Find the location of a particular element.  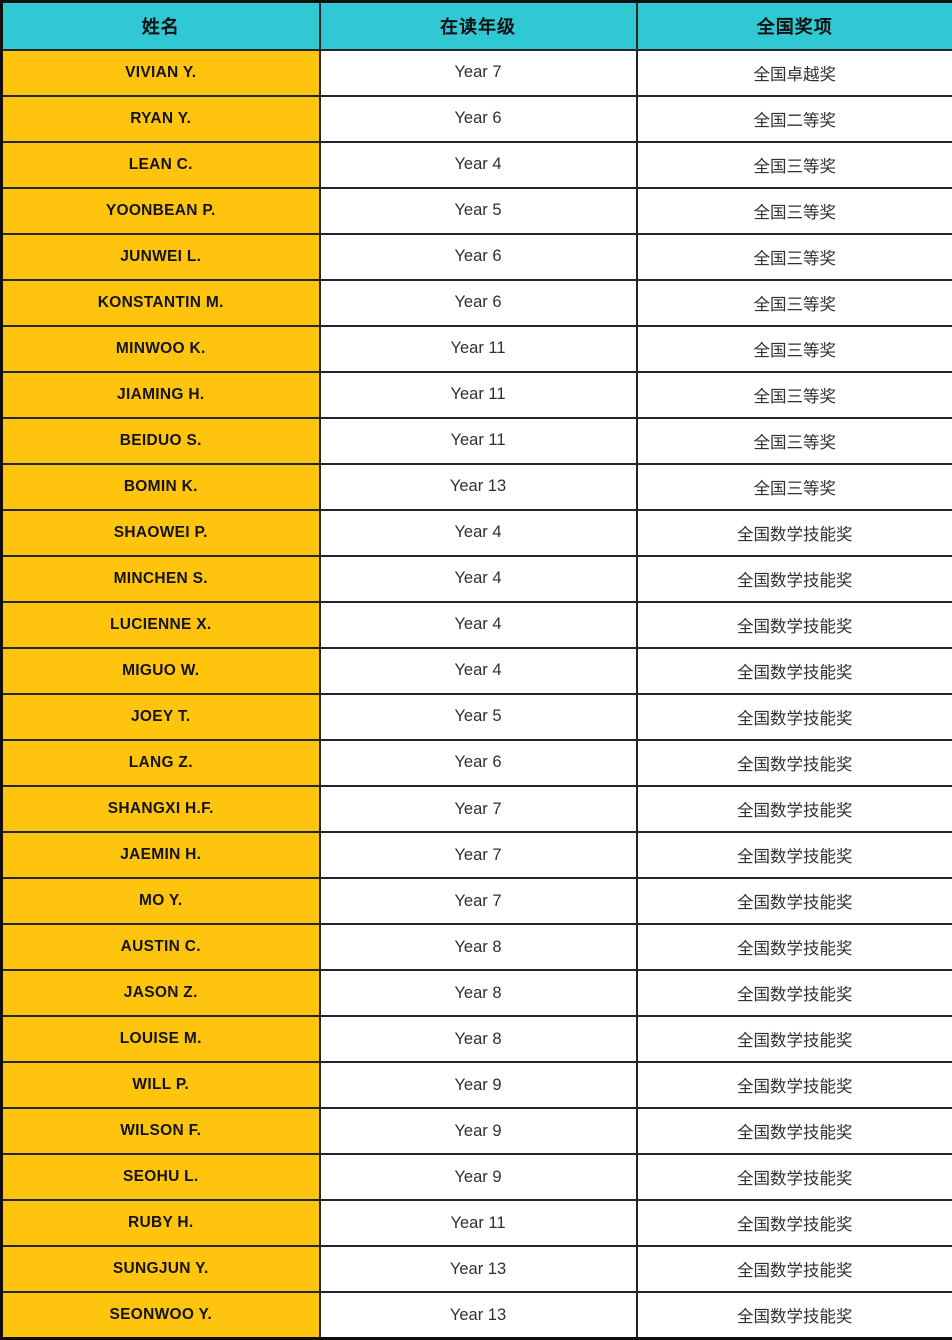

name-cell: MINCHEN S. is located at coordinates (160, 578).